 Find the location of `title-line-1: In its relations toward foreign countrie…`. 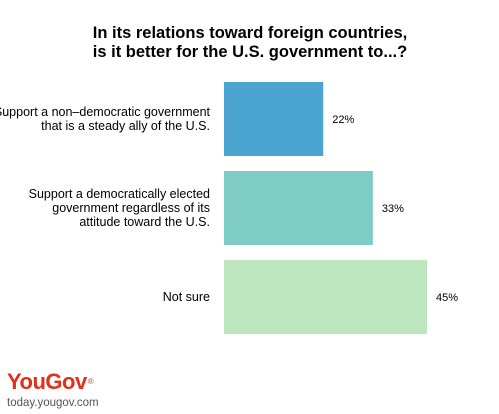

title-line-1: In its relations toward foreign countrie… is located at coordinates (250, 33).